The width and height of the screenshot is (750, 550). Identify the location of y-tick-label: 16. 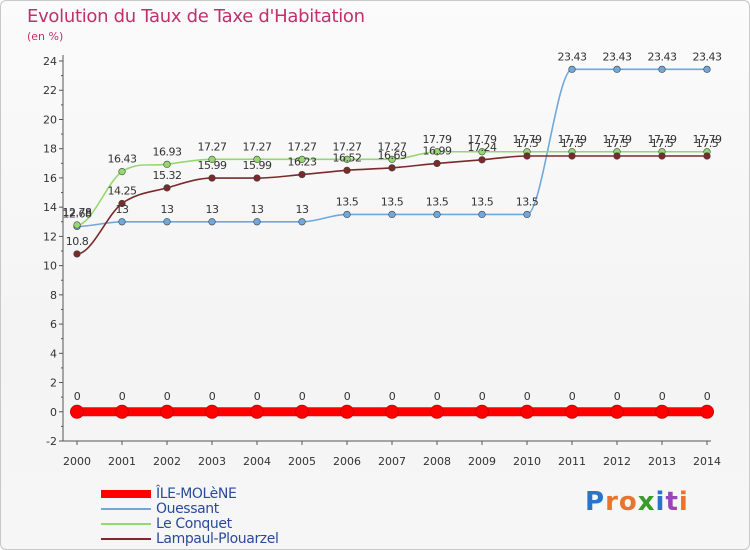
(50, 178).